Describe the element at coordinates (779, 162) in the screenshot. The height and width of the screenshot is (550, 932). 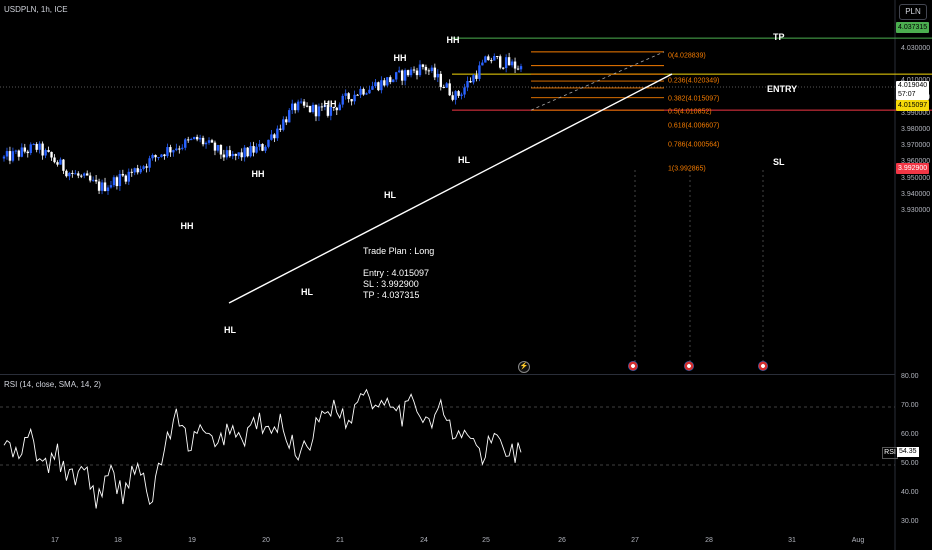
I see `sl-label: SL` at that location.